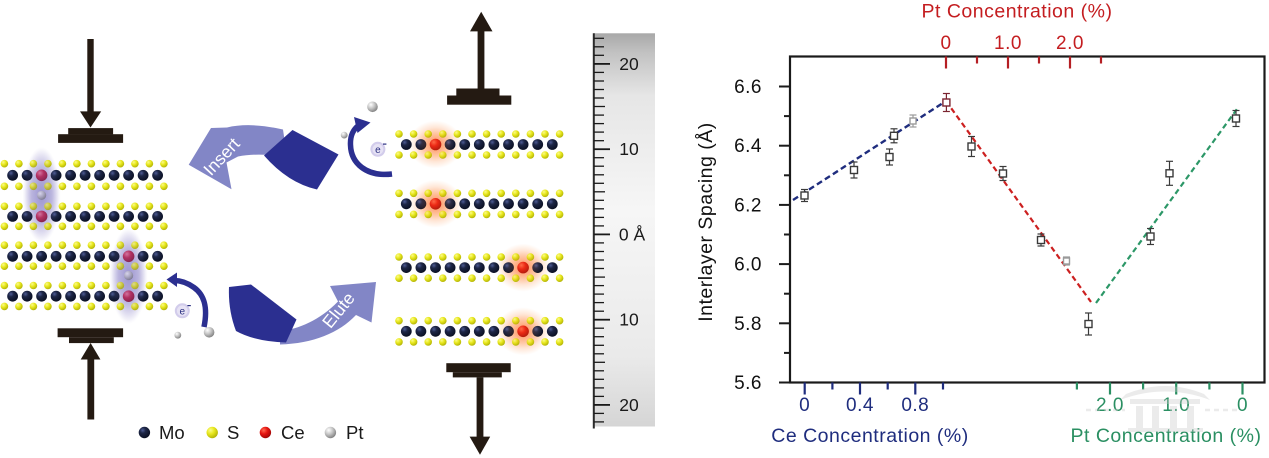  What do you see at coordinates (748, 87) in the screenshot?
I see `svg-text: 6.6` at bounding box center [748, 87].